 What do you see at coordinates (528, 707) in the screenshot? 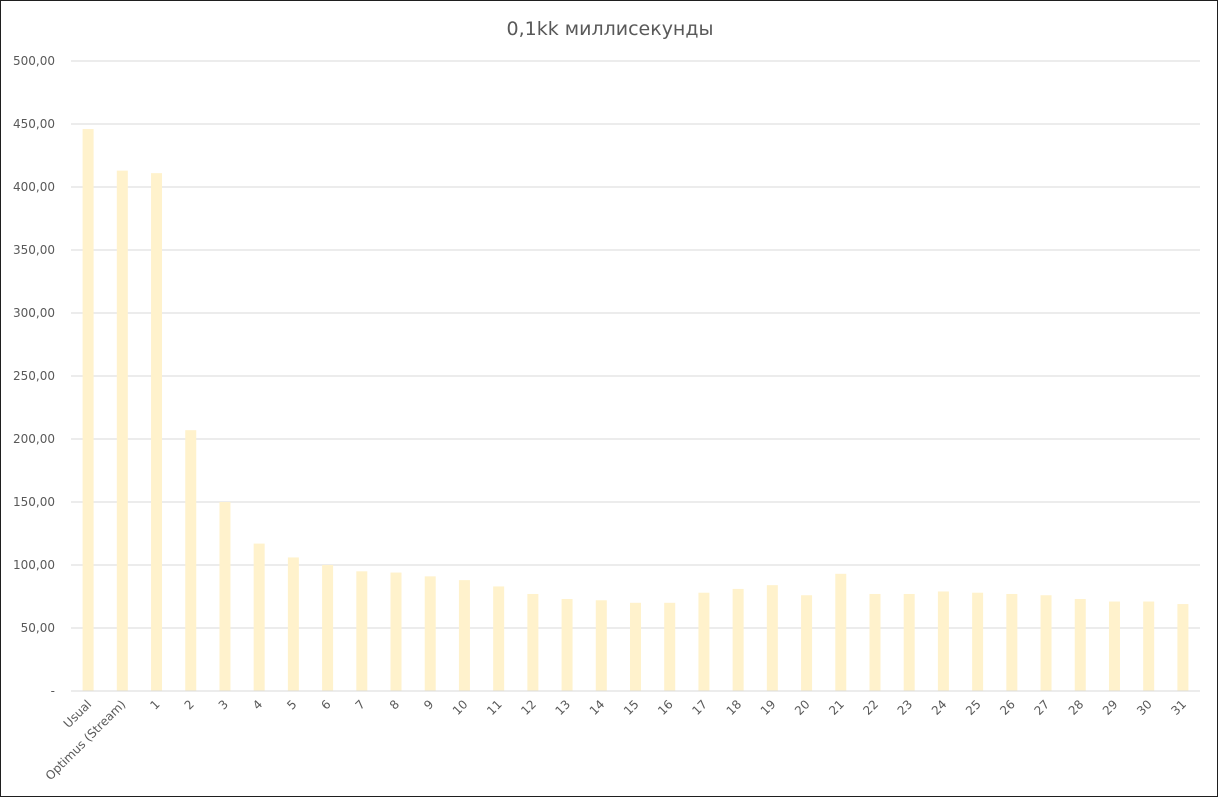
I see `x-tick-label: 12` at bounding box center [528, 707].